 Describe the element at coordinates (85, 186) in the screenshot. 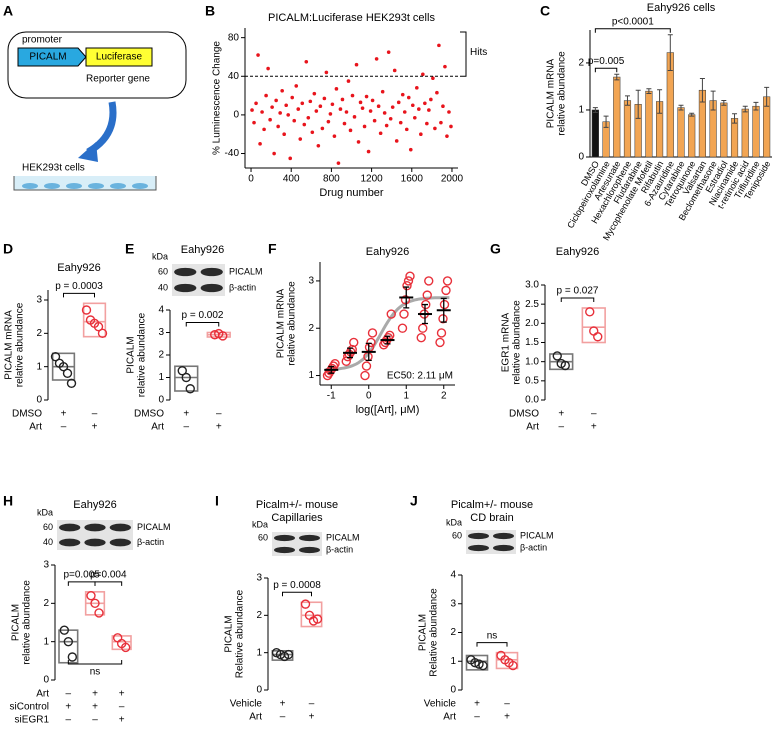

I see `cells` at that location.